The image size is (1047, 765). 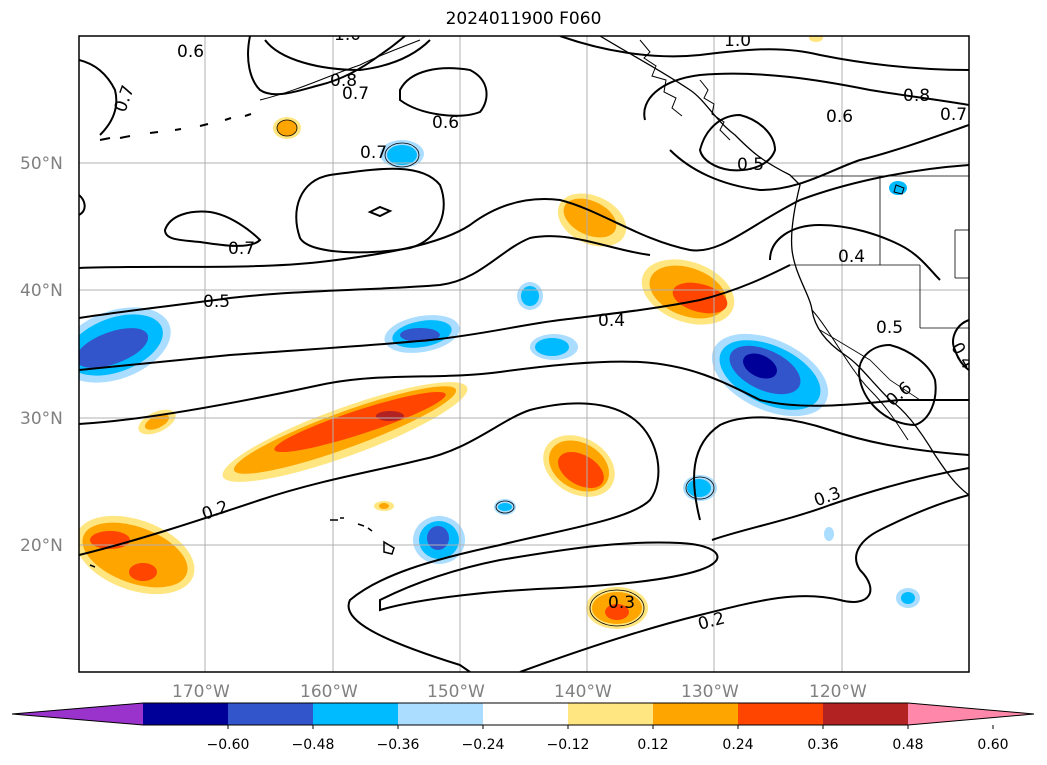 I want to click on colorbar-tick-label: −0.12, so click(x=568, y=745).